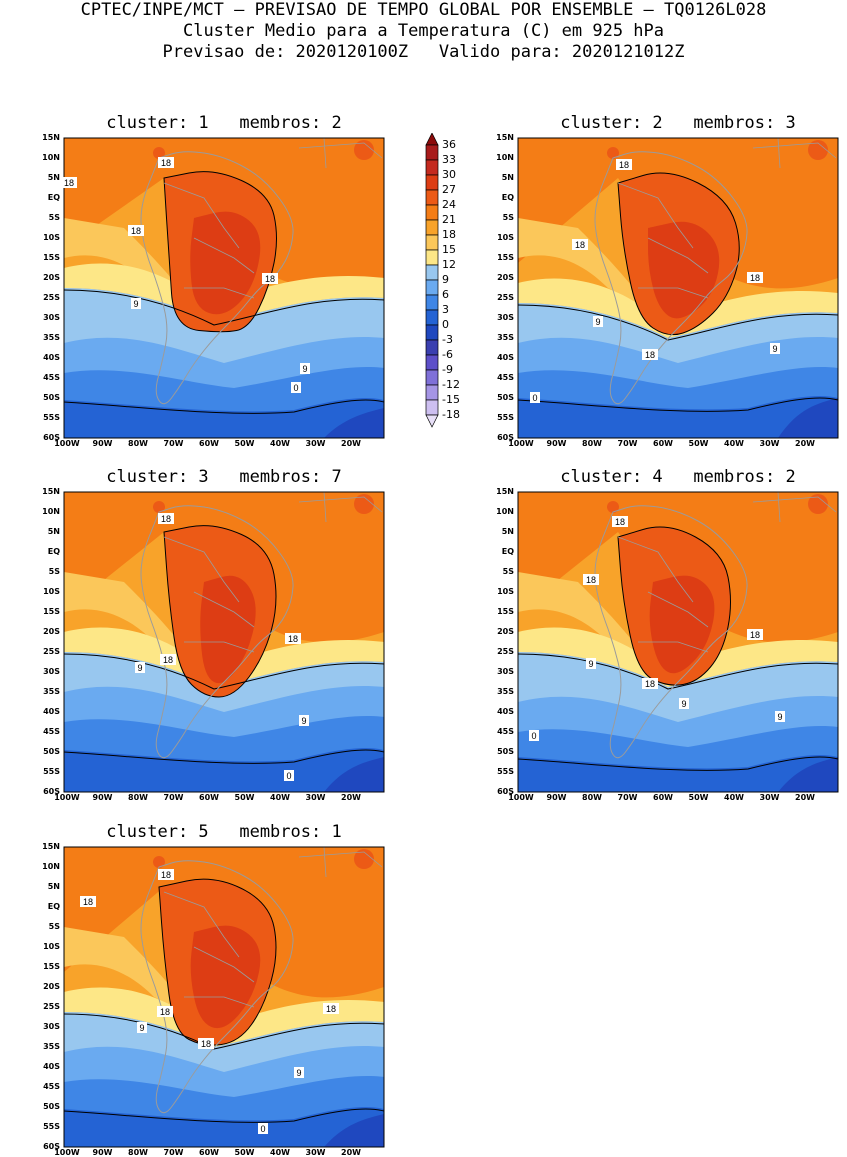 This screenshot has width=847, height=1157. What do you see at coordinates (678, 123) in the screenshot?
I see `panel-title: cluster: 2 membros: 3` at bounding box center [678, 123].